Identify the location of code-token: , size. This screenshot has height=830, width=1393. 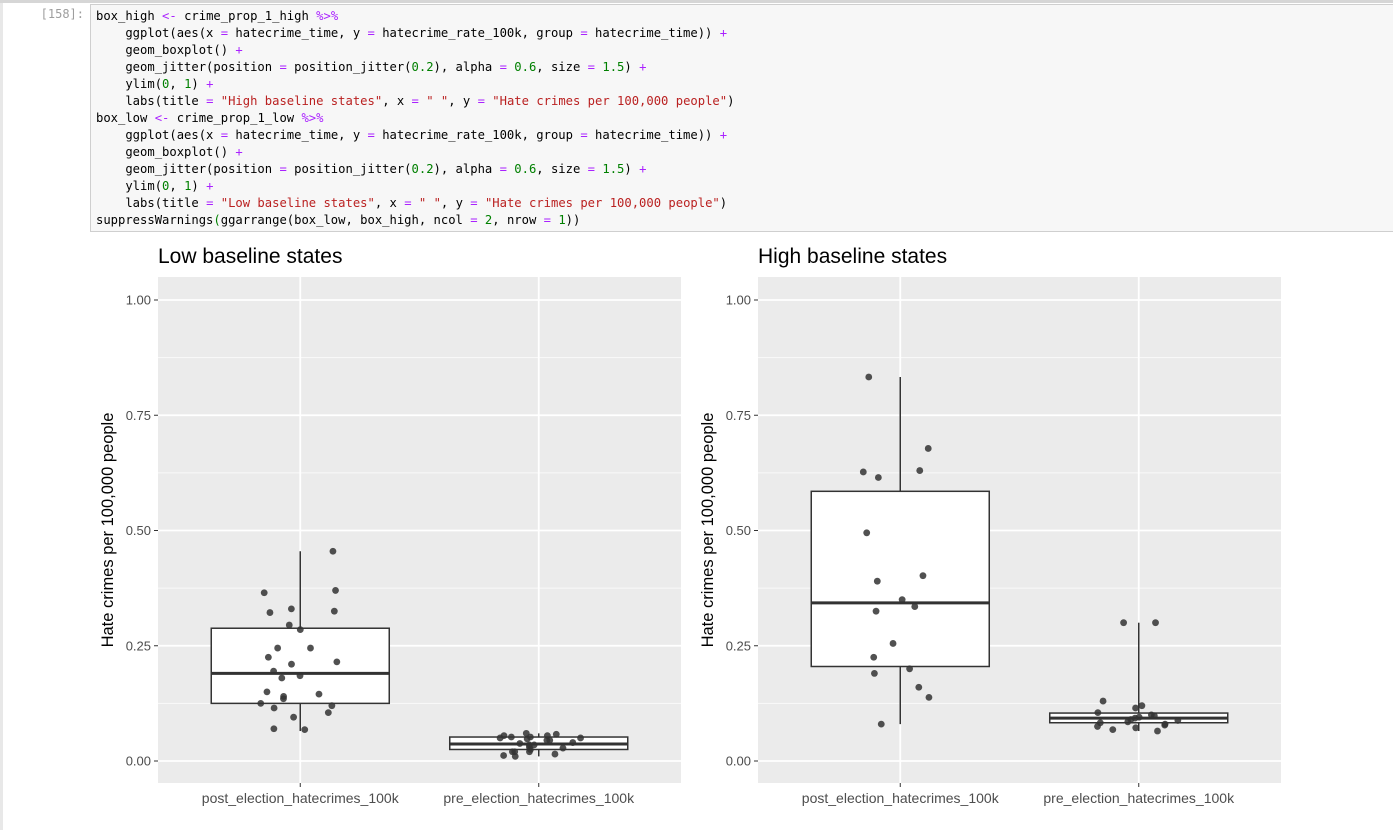
(562, 67).